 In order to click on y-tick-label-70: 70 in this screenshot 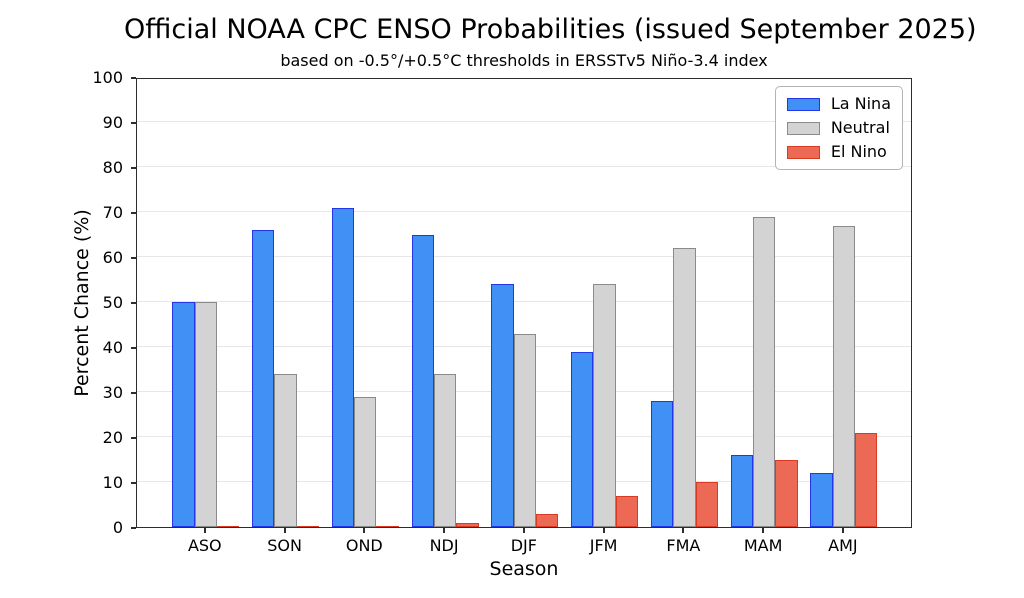, I will do `click(112, 212)`.